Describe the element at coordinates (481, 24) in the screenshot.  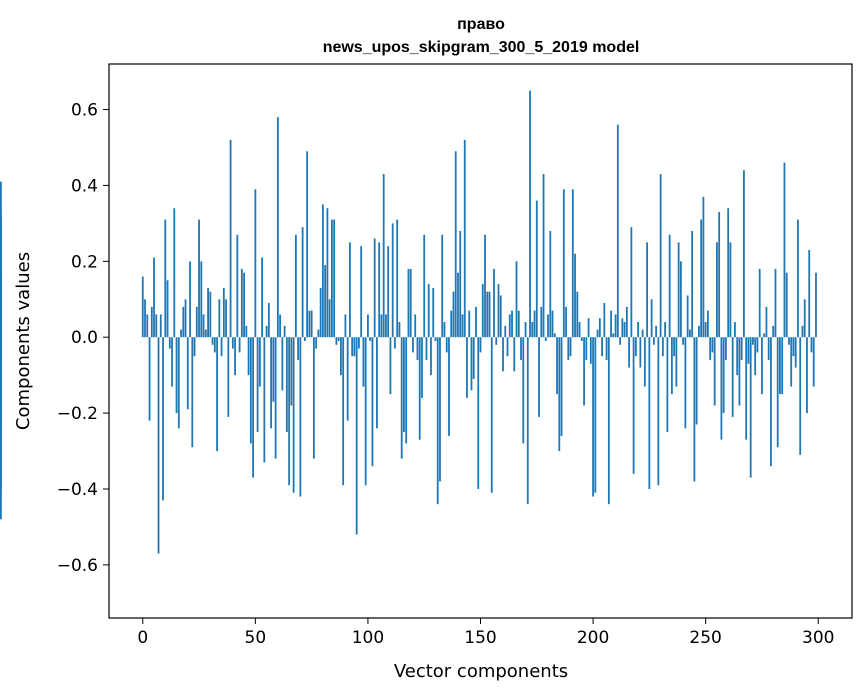
I see `chart-title: право` at that location.